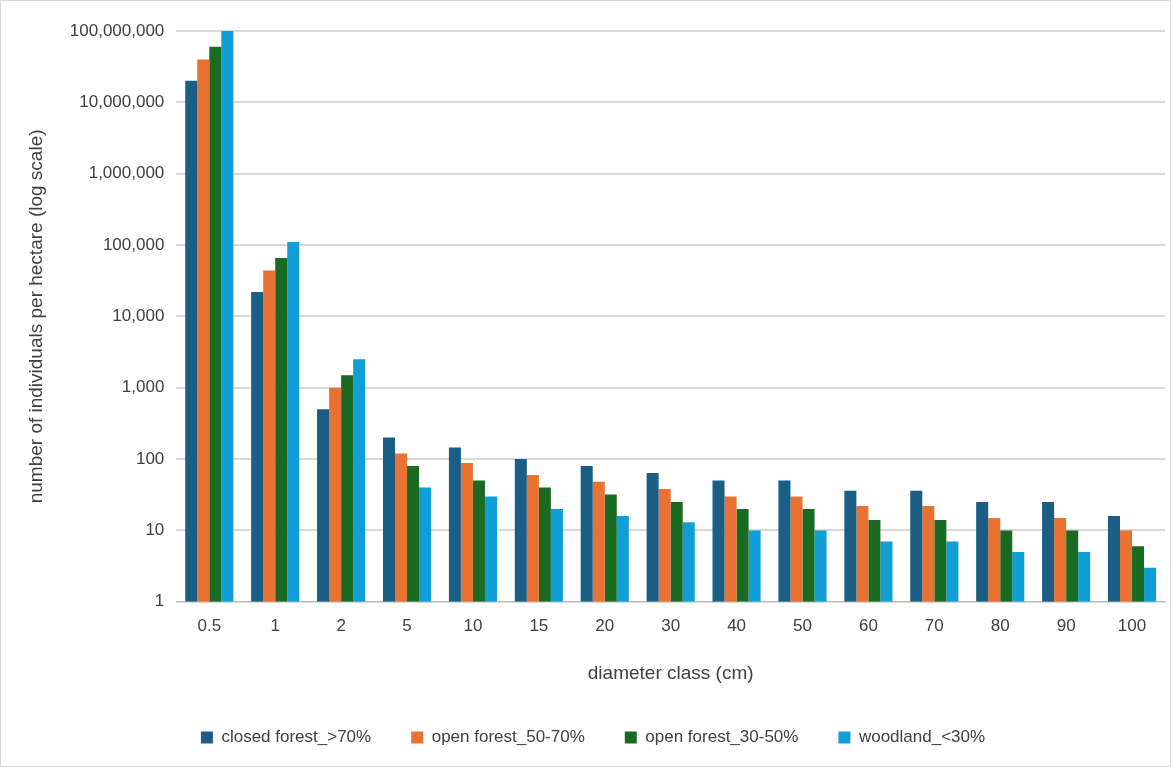 The height and width of the screenshot is (767, 1171). What do you see at coordinates (671, 625) in the screenshot?
I see `x-tick-label: 30` at bounding box center [671, 625].